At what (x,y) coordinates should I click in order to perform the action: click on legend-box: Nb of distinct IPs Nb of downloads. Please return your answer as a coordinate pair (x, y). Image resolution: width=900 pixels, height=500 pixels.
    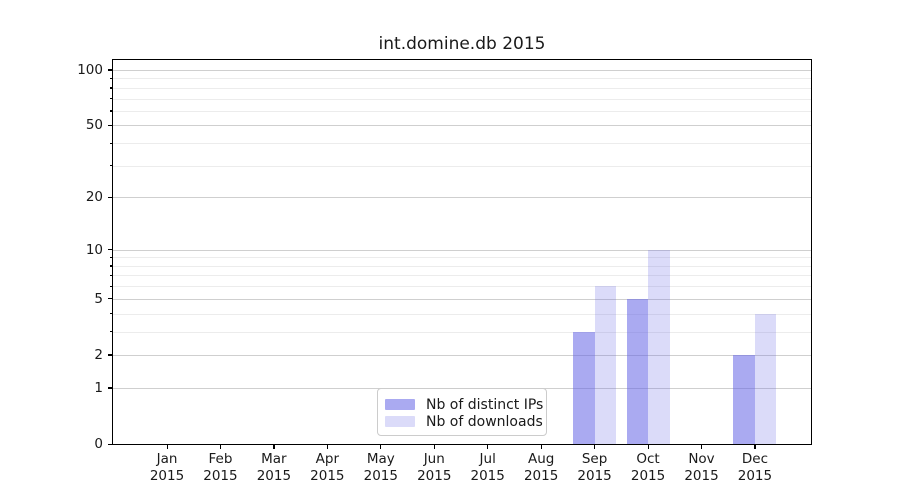
    Looking at the image, I should click on (462, 412).